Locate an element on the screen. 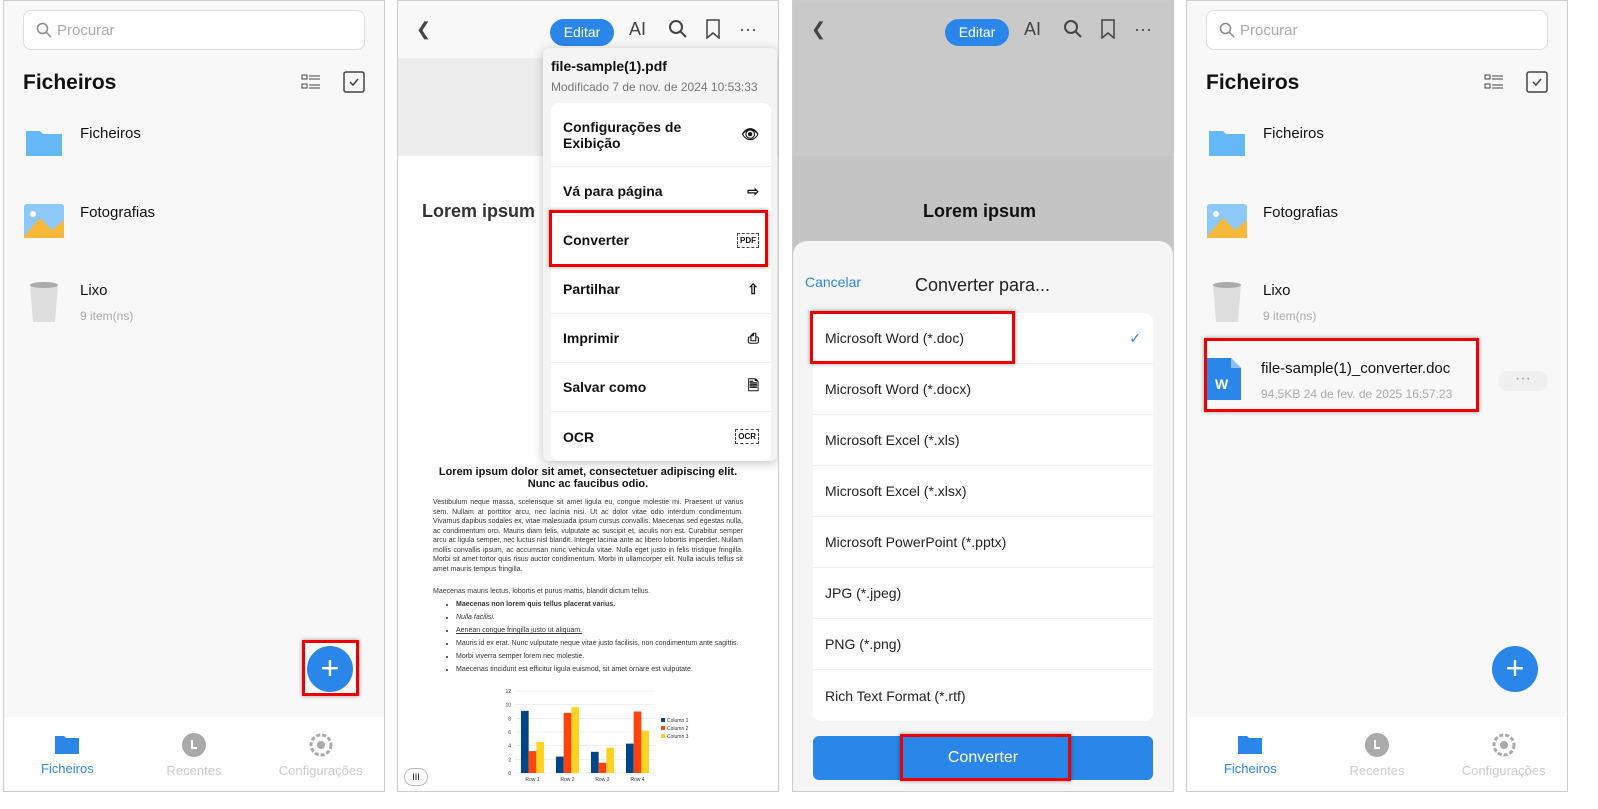  format-label: Microsoft PowerPoint (*.pptx) is located at coordinates (916, 542).